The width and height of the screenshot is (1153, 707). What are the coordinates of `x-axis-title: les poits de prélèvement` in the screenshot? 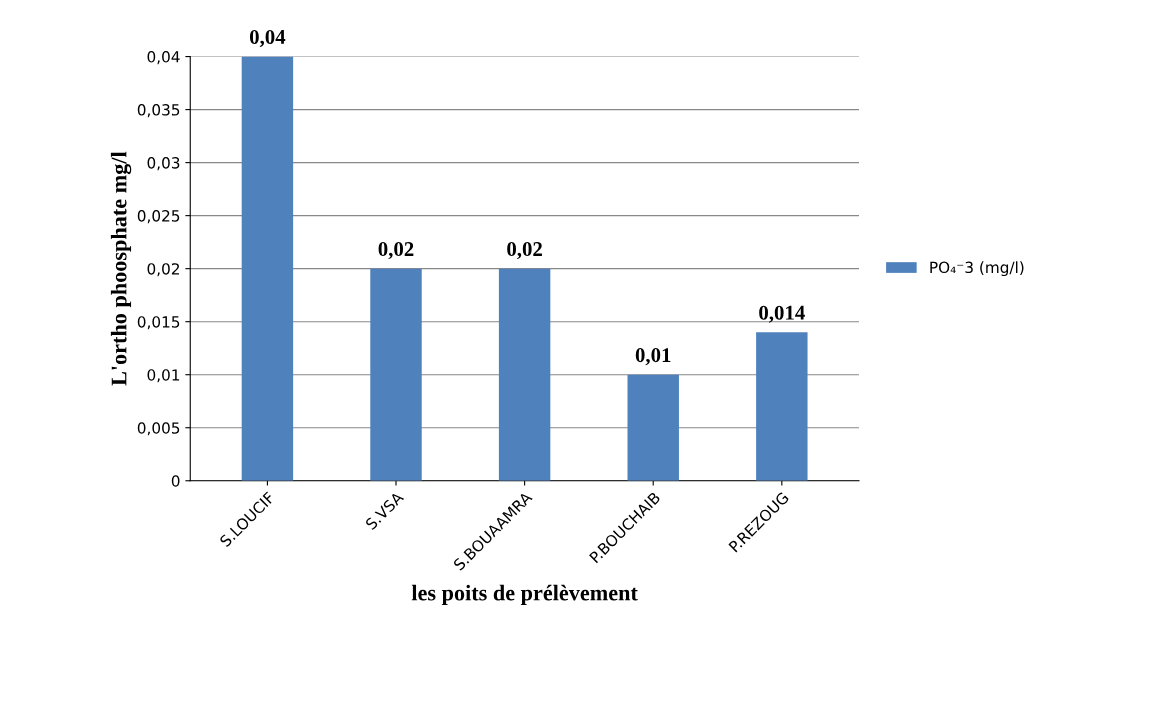 It's located at (524, 595).